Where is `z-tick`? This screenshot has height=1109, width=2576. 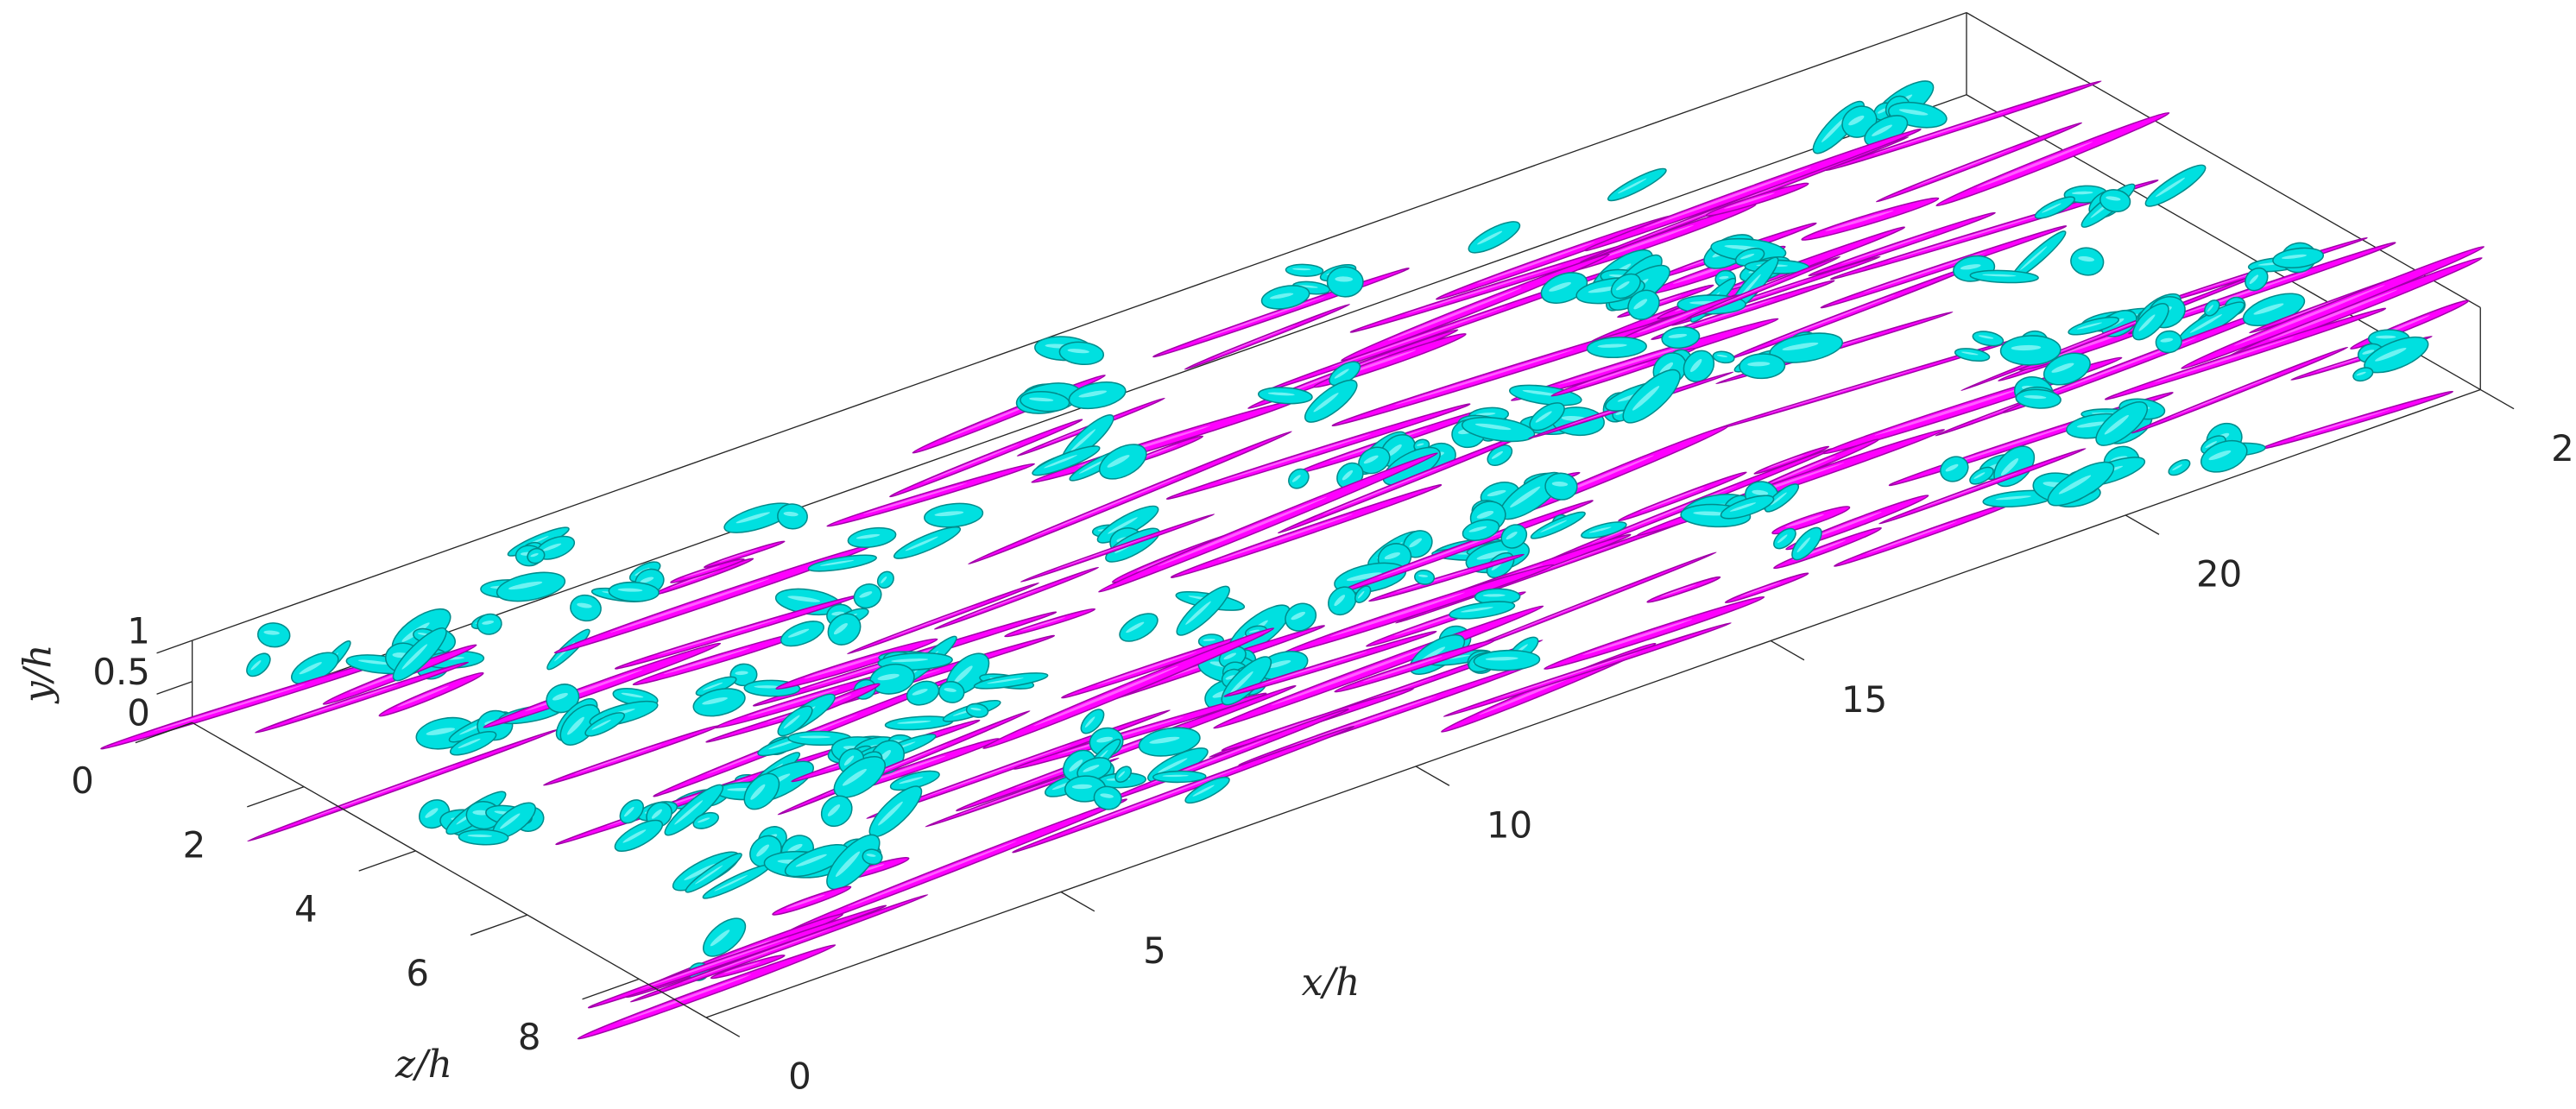 z-tick is located at coordinates (387, 861).